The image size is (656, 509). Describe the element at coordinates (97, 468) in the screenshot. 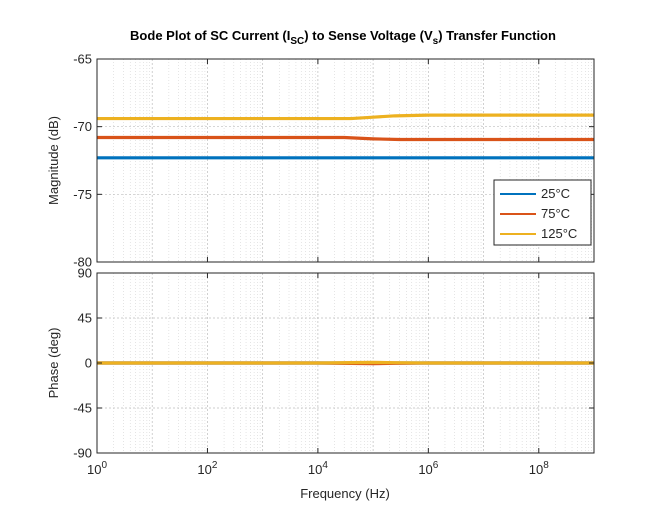

I see `x-tick-label: 10⁰` at that location.